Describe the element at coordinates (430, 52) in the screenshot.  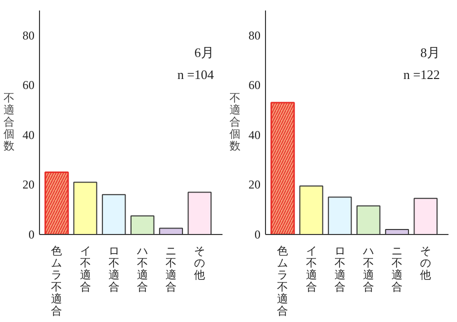
I see `annotation: 8月` at that location.